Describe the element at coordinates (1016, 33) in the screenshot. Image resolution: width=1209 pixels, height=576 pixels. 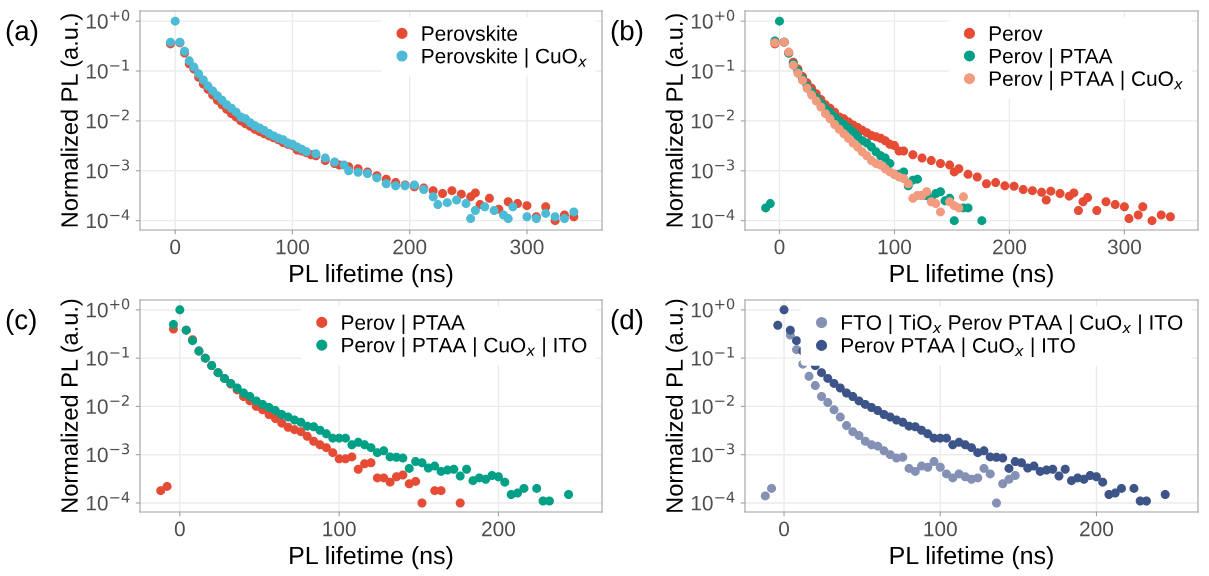
I see `legend-label: Perov` at that location.